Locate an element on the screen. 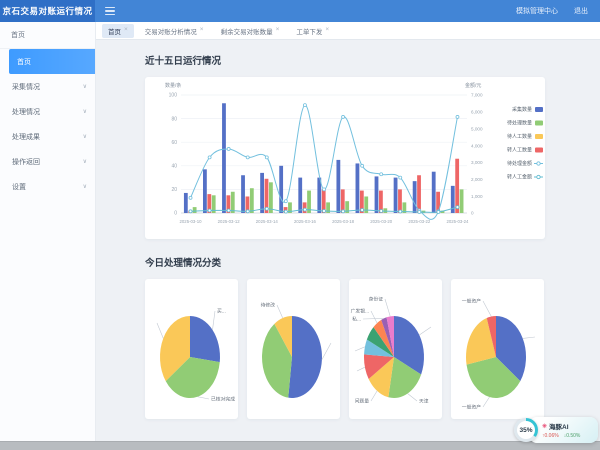 The height and width of the screenshot is (450, 600). menu-toggle-icon is located at coordinates (110, 11).